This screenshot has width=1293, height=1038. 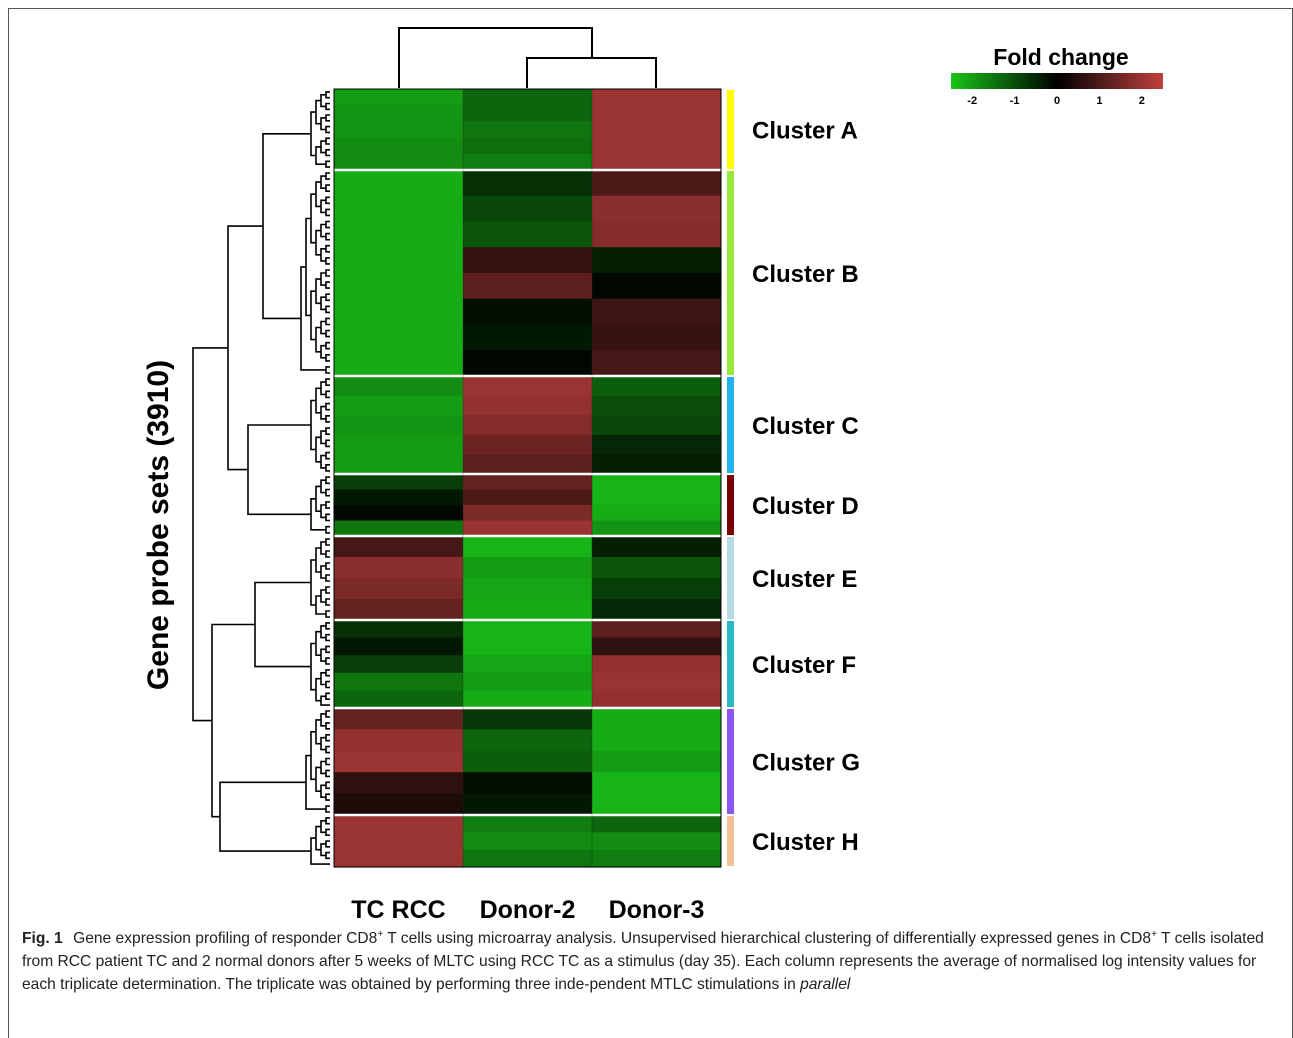 I want to click on cluster-b-label: Cluster B, so click(x=805, y=274).